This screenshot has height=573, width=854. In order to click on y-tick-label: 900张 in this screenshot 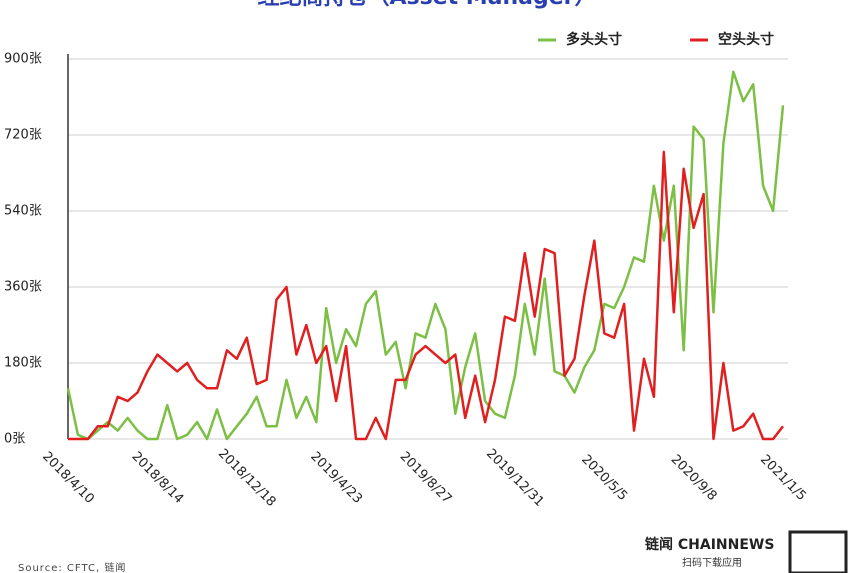, I will do `click(23, 59)`.